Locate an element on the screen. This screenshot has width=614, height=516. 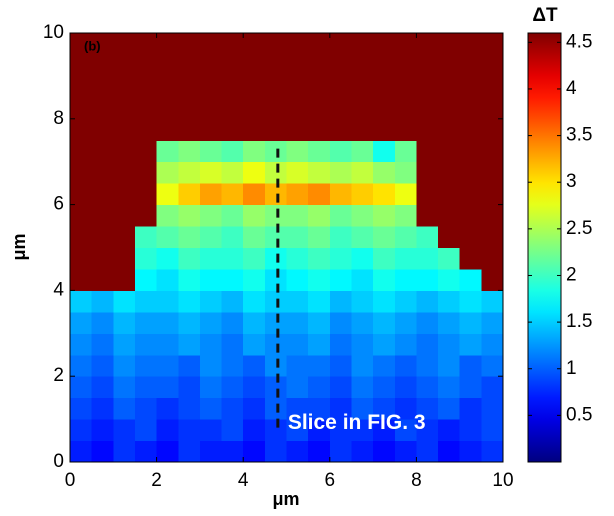
y-axis-label: μm is located at coordinates (19, 246).